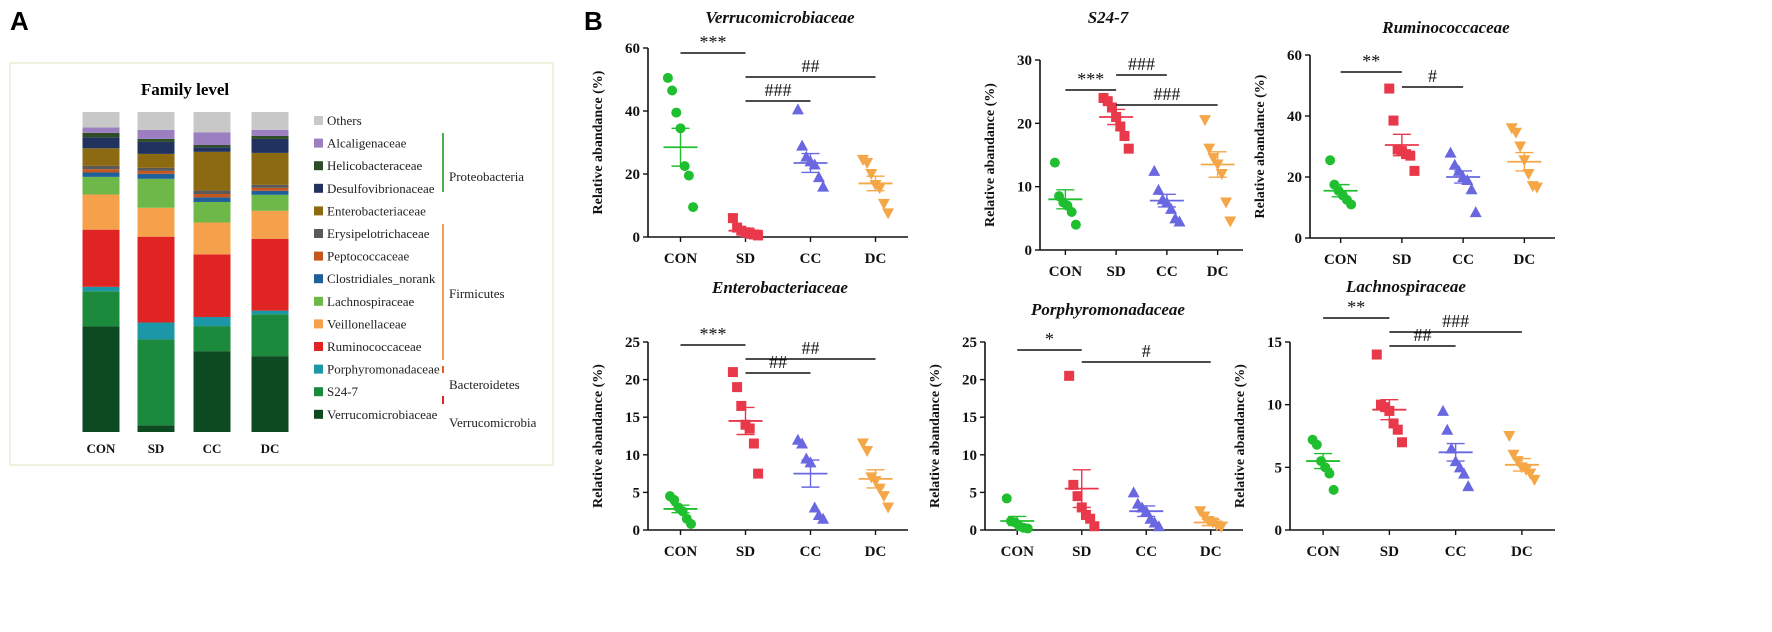 This screenshot has width=1772, height=632. Describe the element at coordinates (713, 42) in the screenshot. I see `significance-label: ***` at that location.